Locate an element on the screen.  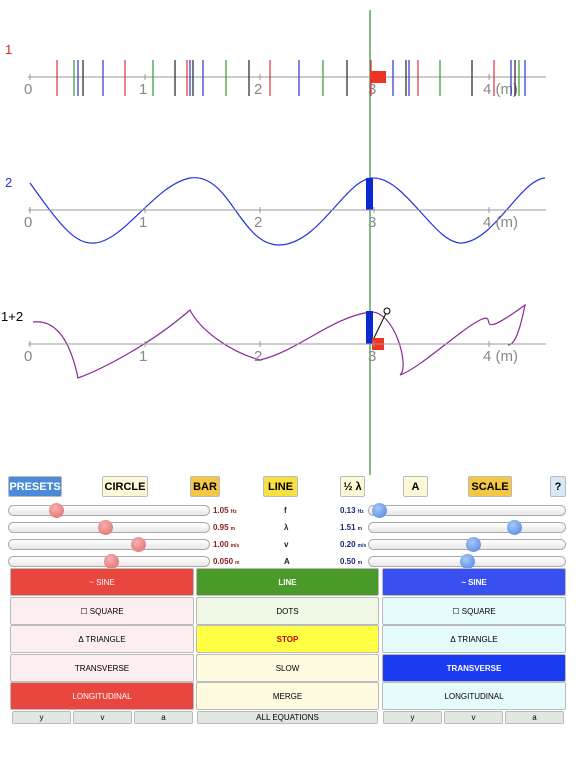
label: 0.95 is located at coordinates (221, 527).